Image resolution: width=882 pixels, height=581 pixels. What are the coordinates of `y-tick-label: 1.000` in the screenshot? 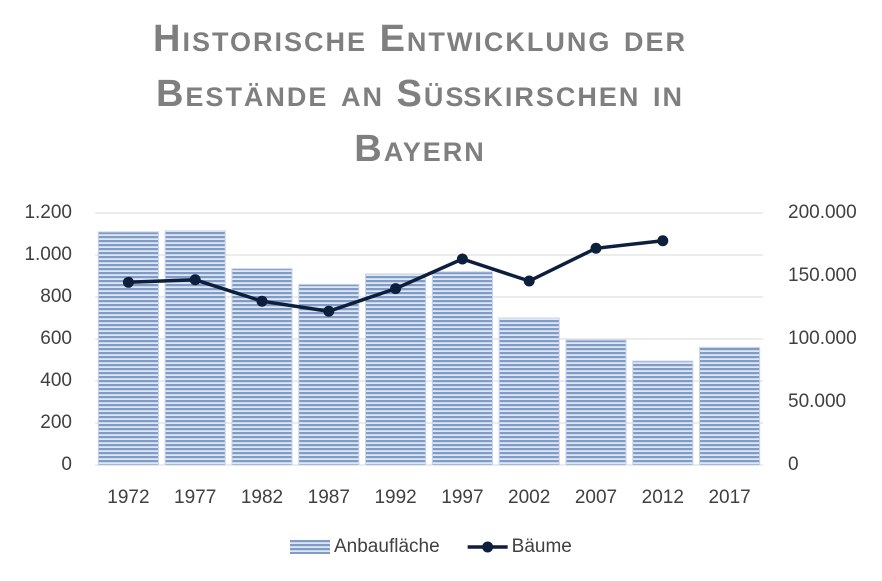 It's located at (48, 254).